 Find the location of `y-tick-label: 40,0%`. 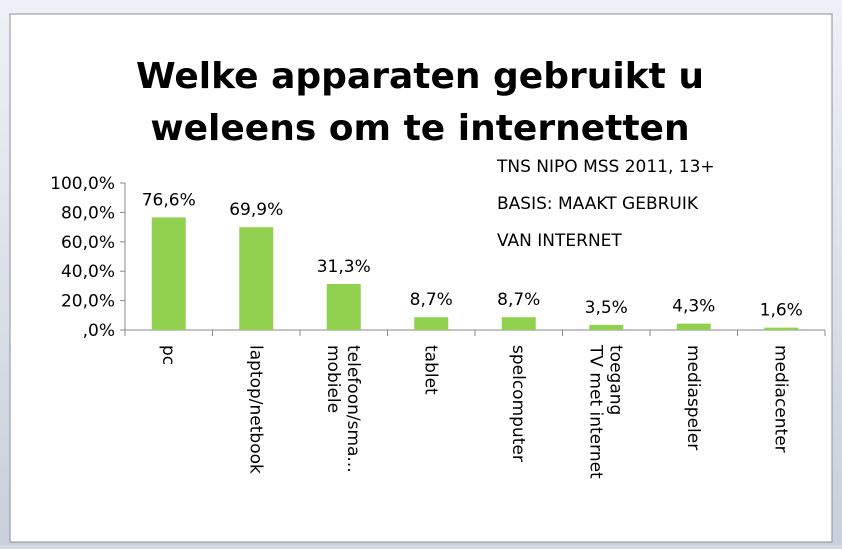

y-tick-label: 40,0% is located at coordinates (88, 272).